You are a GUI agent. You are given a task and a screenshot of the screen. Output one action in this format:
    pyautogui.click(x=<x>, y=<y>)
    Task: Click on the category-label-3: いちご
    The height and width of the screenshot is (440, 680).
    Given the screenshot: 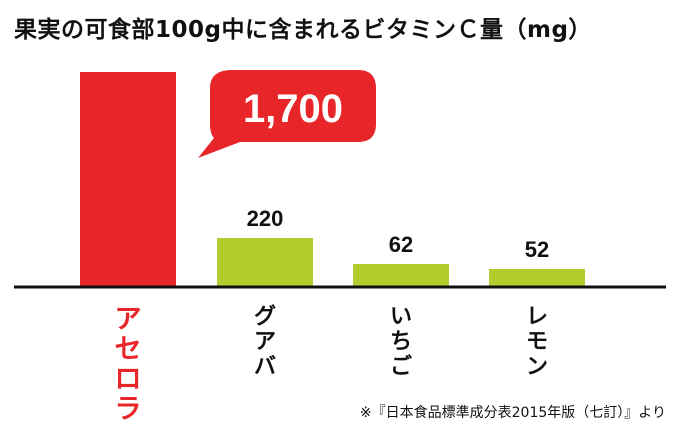 What is the action you would take?
    pyautogui.click(x=401, y=342)
    